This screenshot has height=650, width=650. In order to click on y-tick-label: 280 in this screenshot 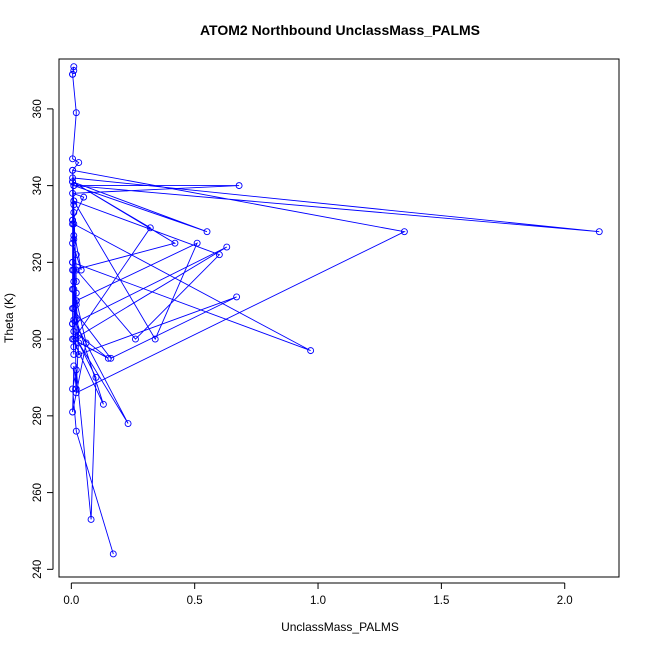, I will do `click(38, 415)`.